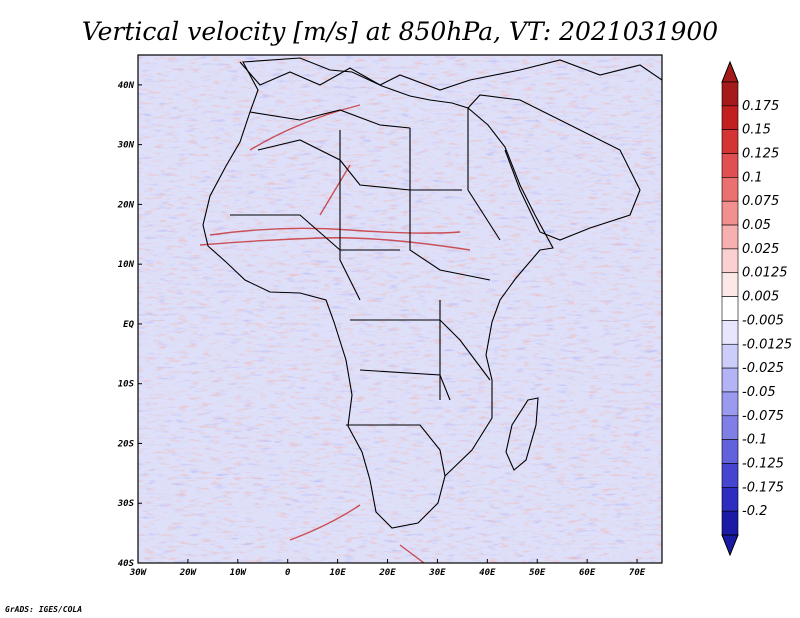  What do you see at coordinates (188, 573) in the screenshot?
I see `x-tick-label: 20W` at bounding box center [188, 573].